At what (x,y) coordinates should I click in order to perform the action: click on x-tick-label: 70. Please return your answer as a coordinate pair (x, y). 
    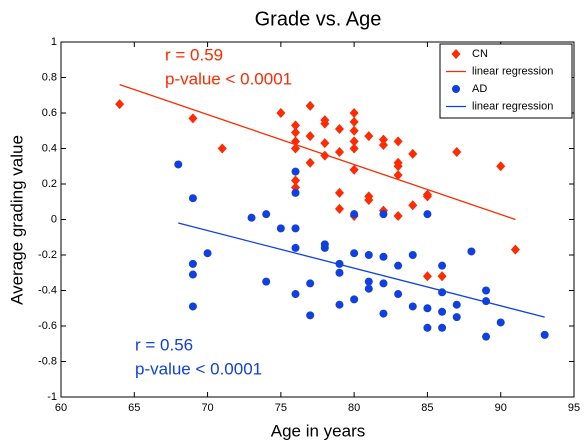
    Looking at the image, I should click on (207, 408).